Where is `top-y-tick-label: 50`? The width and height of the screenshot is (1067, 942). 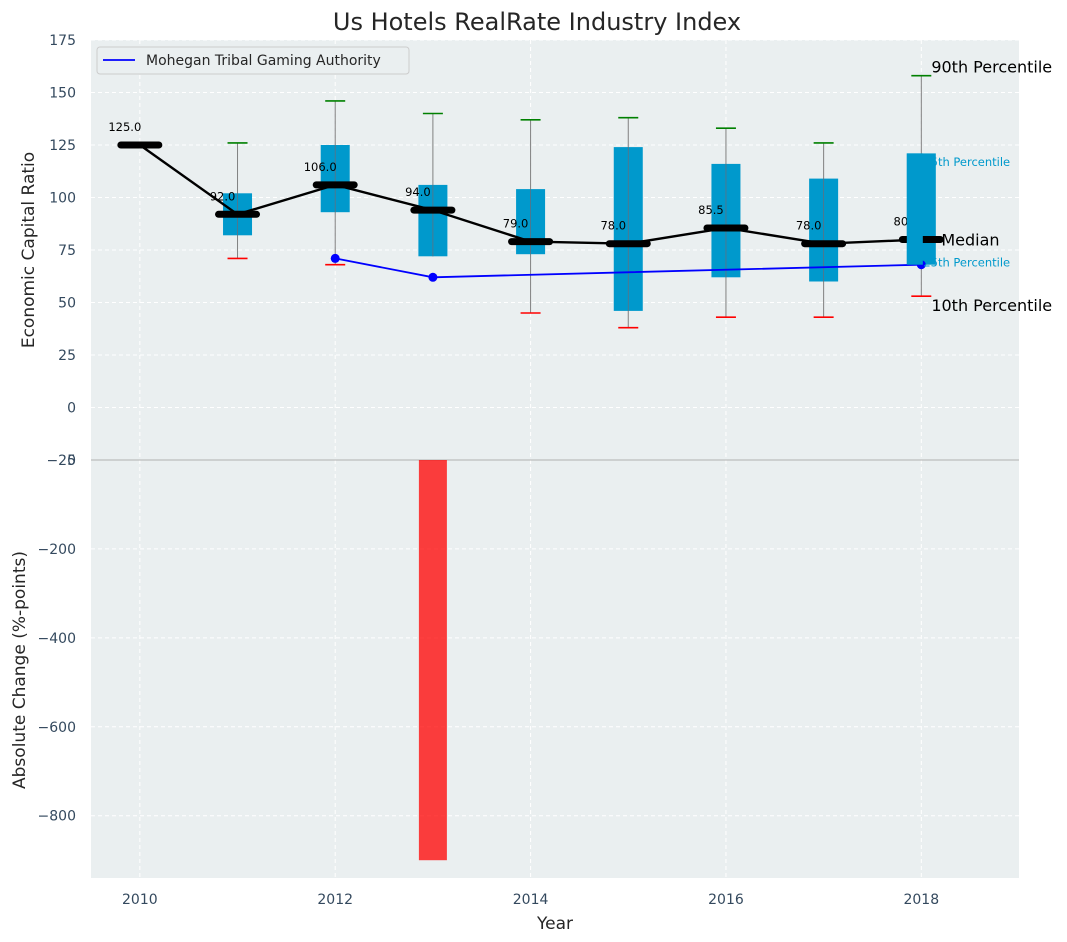 top-y-tick-label: 50 is located at coordinates (67, 304).